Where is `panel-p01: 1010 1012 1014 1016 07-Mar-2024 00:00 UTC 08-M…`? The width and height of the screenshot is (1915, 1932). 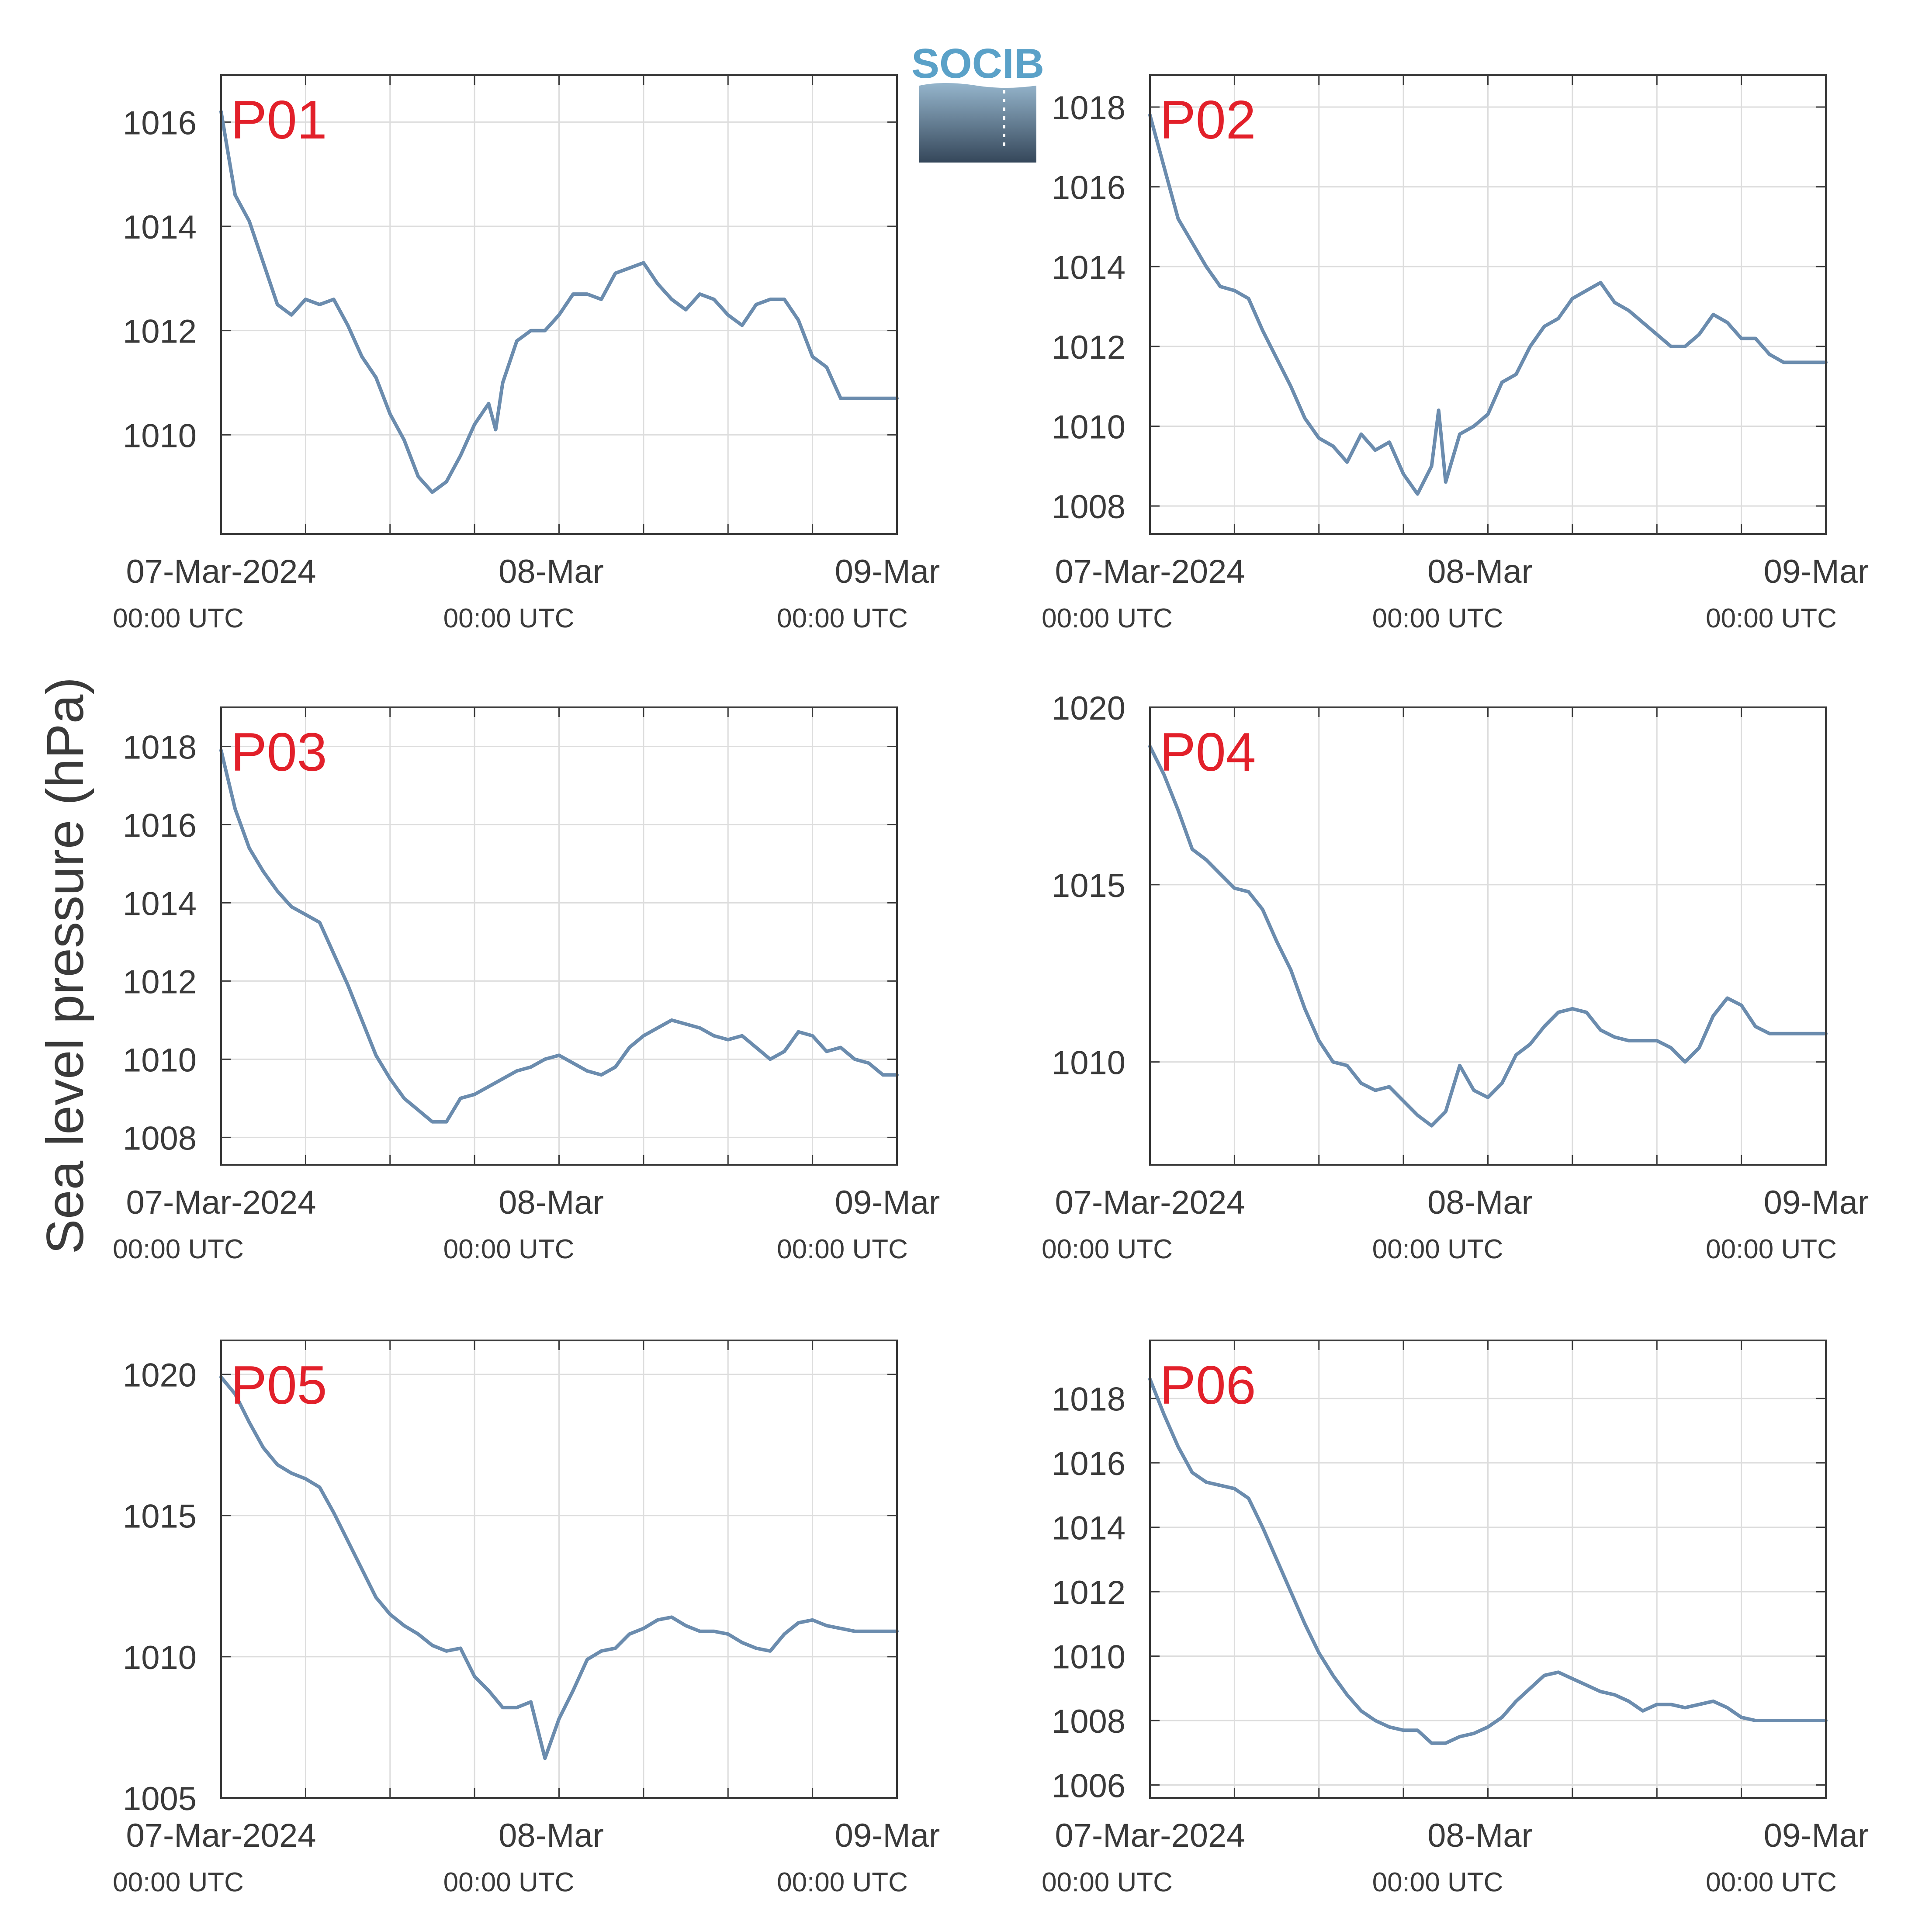
panel-p01: 1010 1012 1014 1016 07-Mar-2024 00:00 UTC 08-M… is located at coordinates (526, 354).